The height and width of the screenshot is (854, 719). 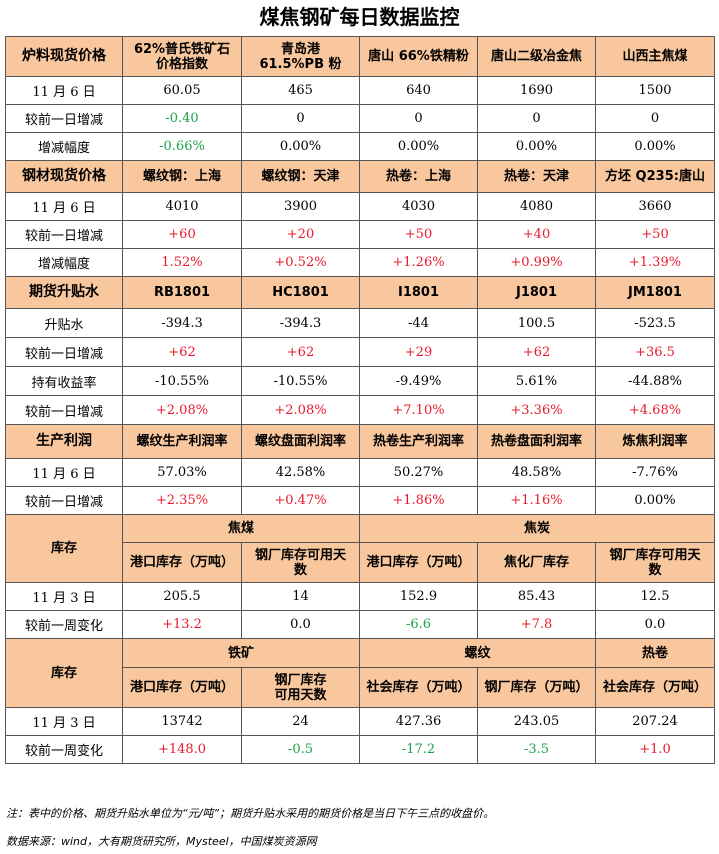 I want to click on column-header: 螺纹盘面利润率, so click(x=300, y=441).